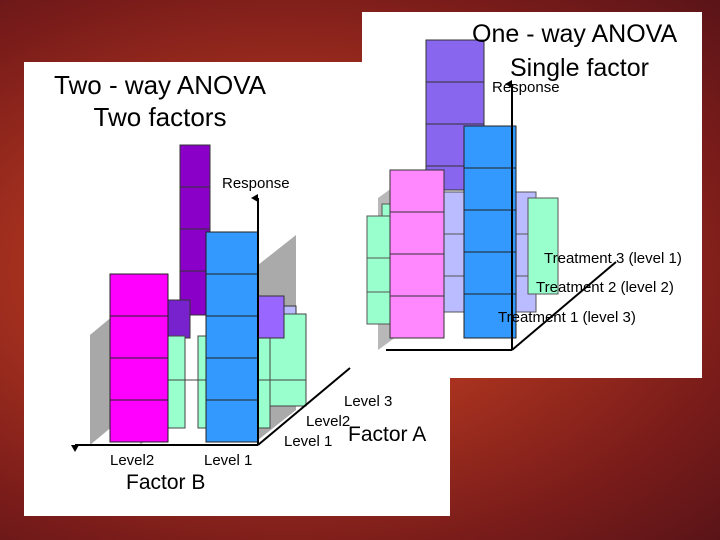 The width and height of the screenshot is (720, 540). What do you see at coordinates (417, 254) in the screenshot?
I see `pink-column` at bounding box center [417, 254].